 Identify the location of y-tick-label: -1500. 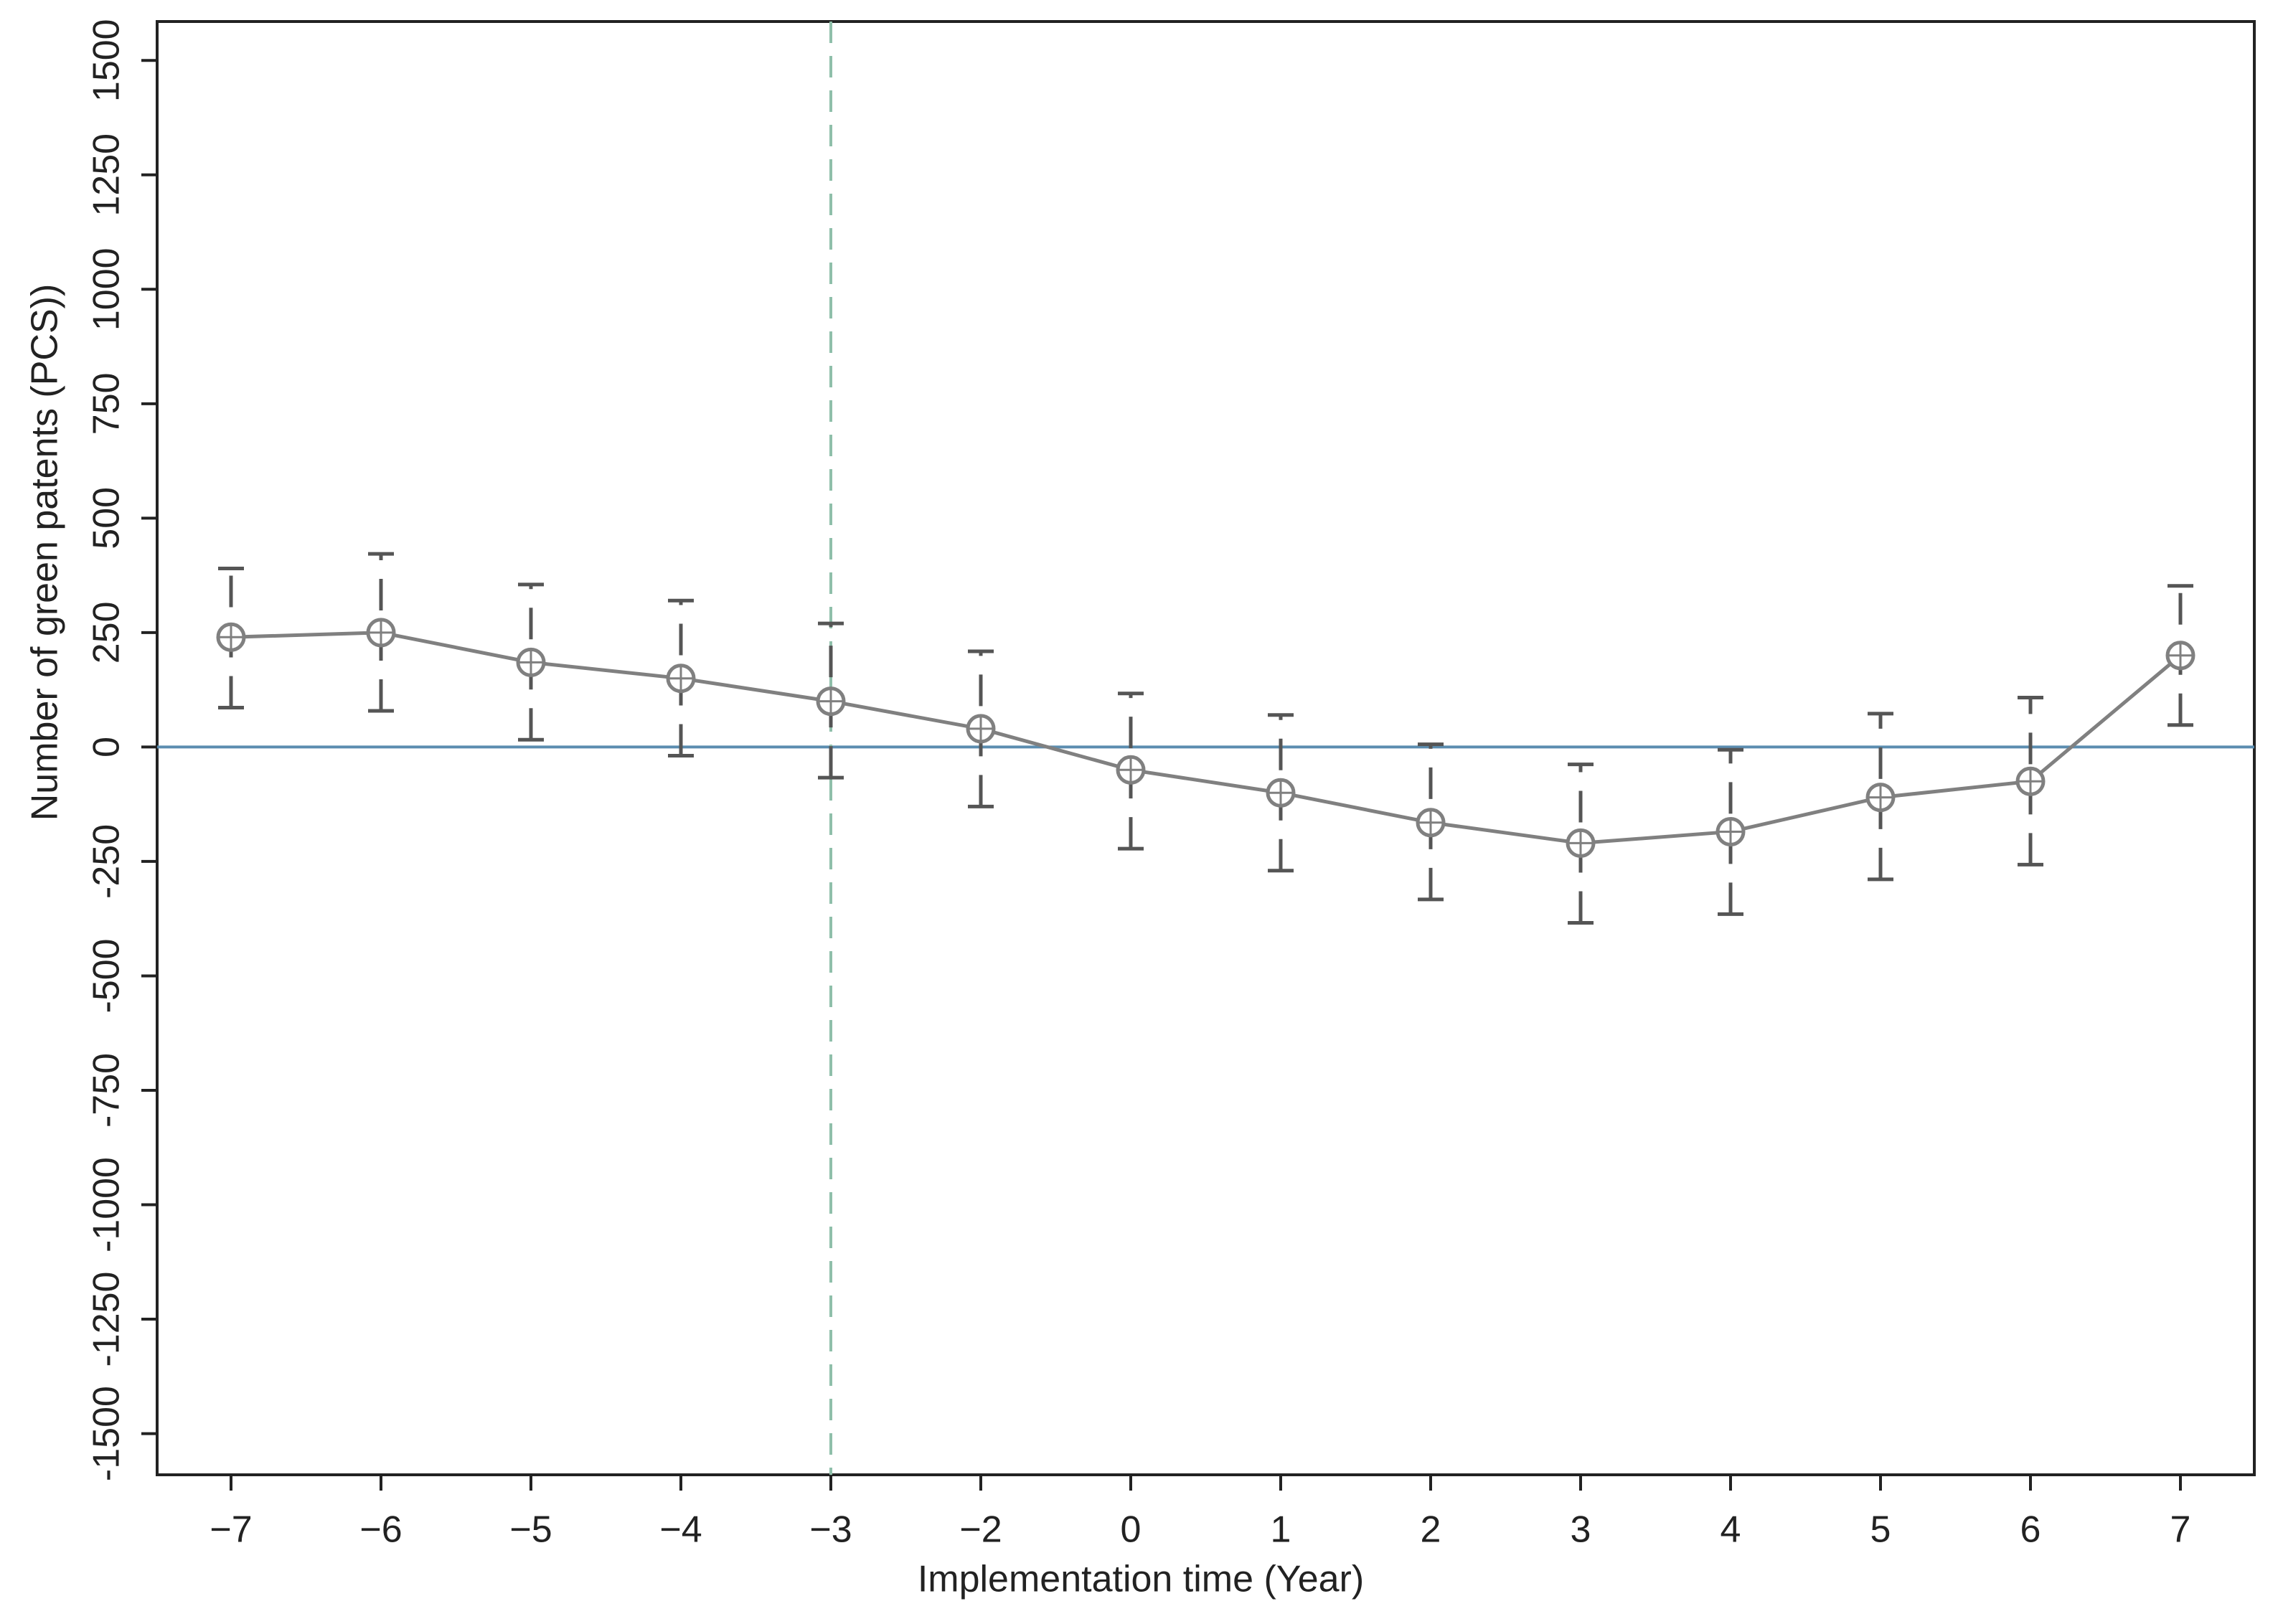
(107, 1433).